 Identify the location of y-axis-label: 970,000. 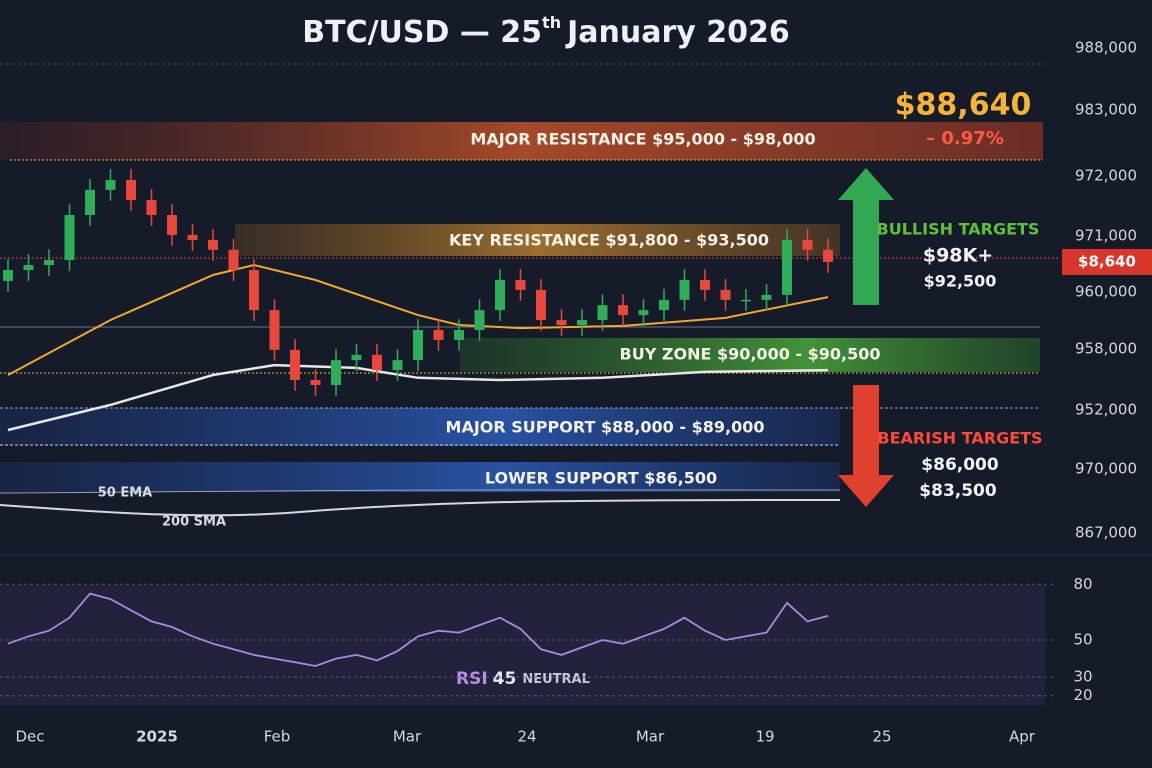
(1106, 469).